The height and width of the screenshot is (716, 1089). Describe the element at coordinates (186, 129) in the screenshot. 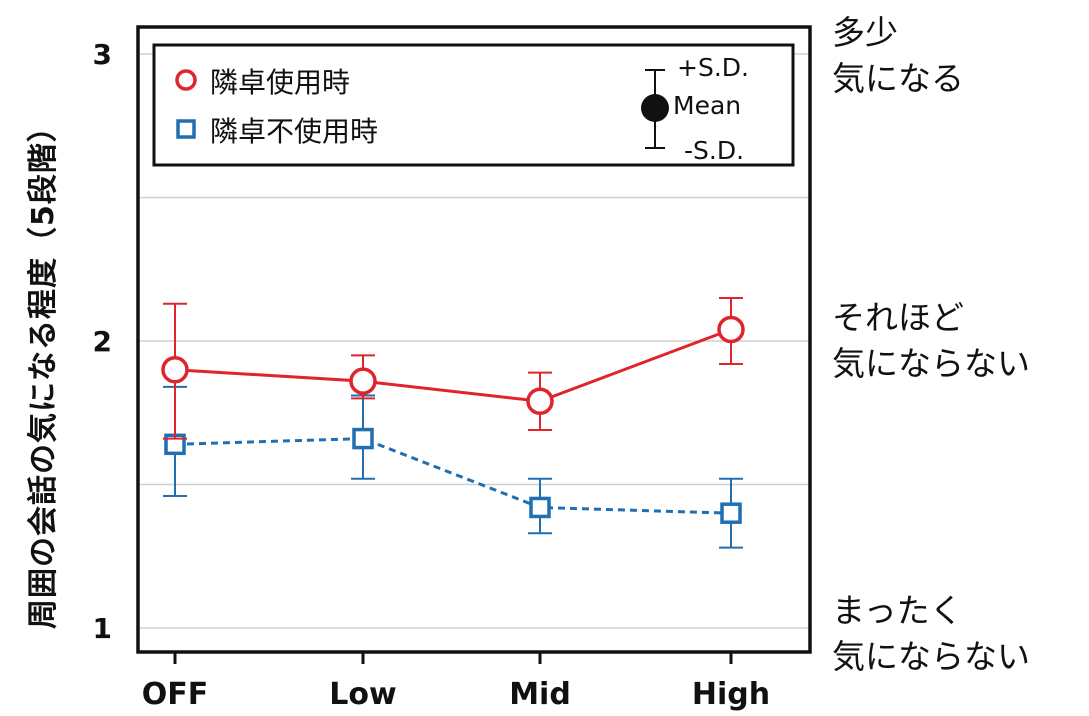

I see `legend-square-marker` at that location.